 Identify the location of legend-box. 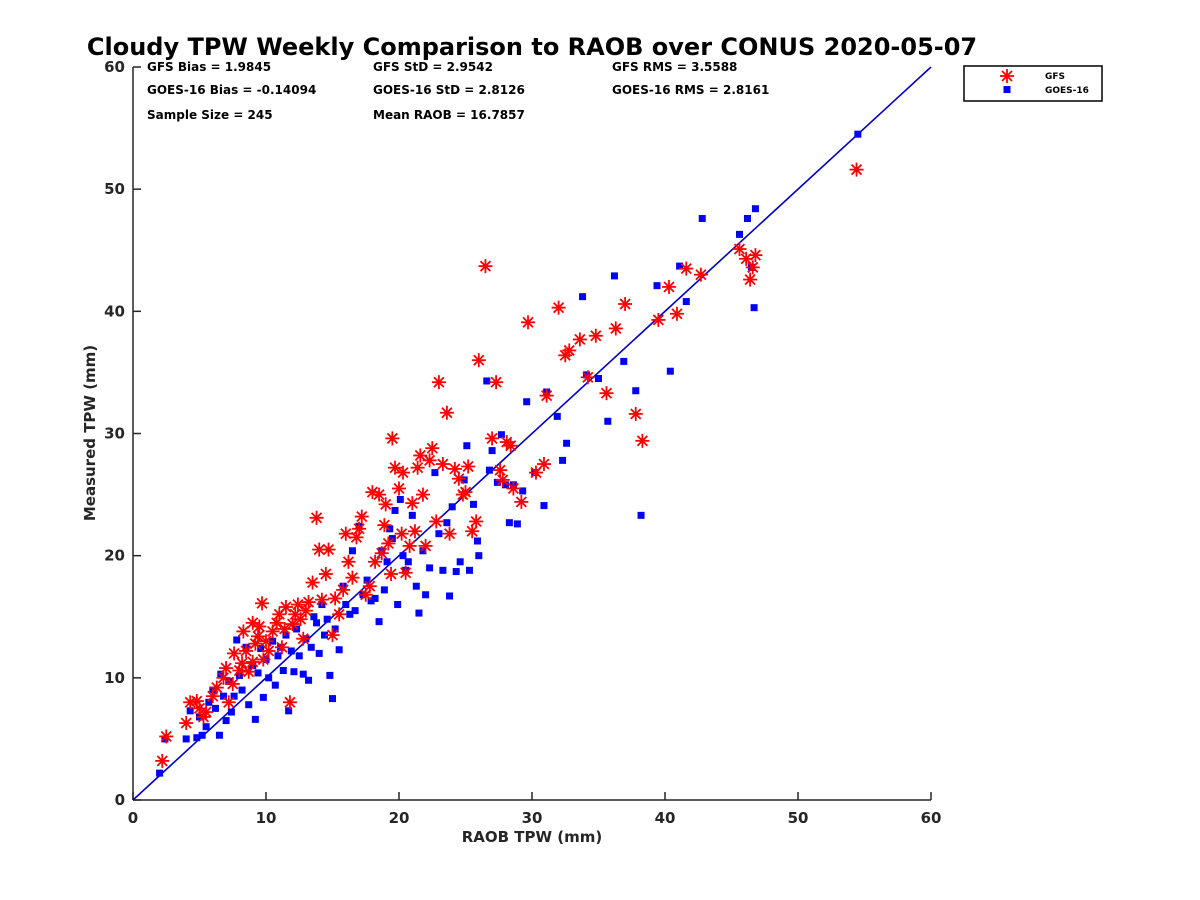
(1033, 83).